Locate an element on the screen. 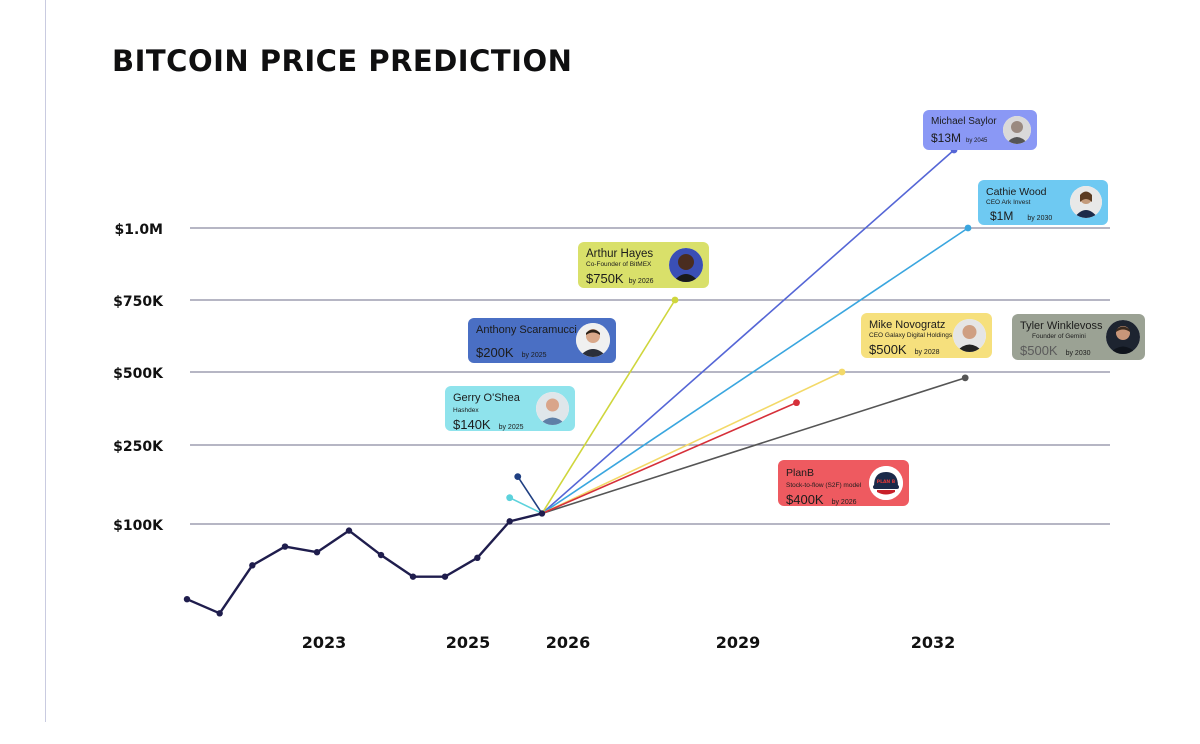  card-gerry-oshea: Gerry O'Shea Hashdex $140K by 2025 is located at coordinates (510, 409).